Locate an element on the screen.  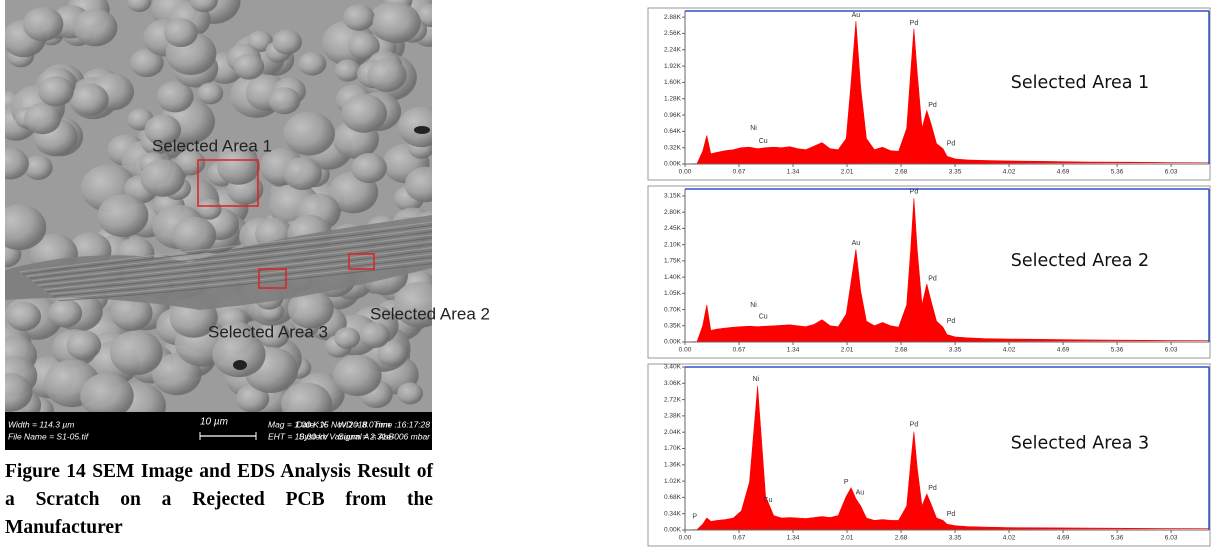
y-tick-label: 0.32K is located at coordinates (673, 147).